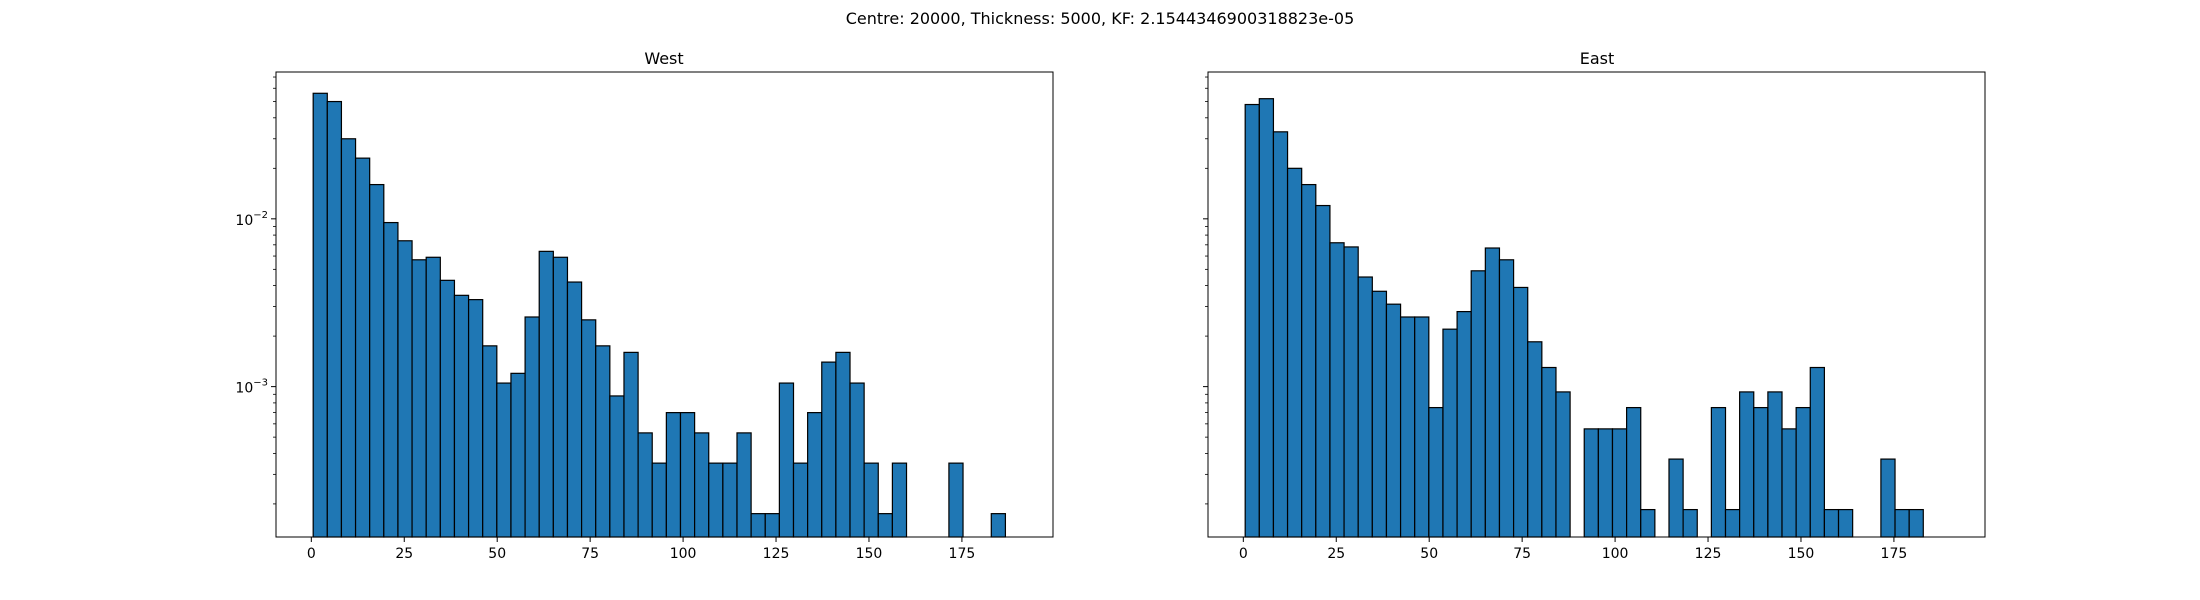  Describe the element at coordinates (1801, 554) in the screenshot. I see `east-x-tick-label: 150` at that location.